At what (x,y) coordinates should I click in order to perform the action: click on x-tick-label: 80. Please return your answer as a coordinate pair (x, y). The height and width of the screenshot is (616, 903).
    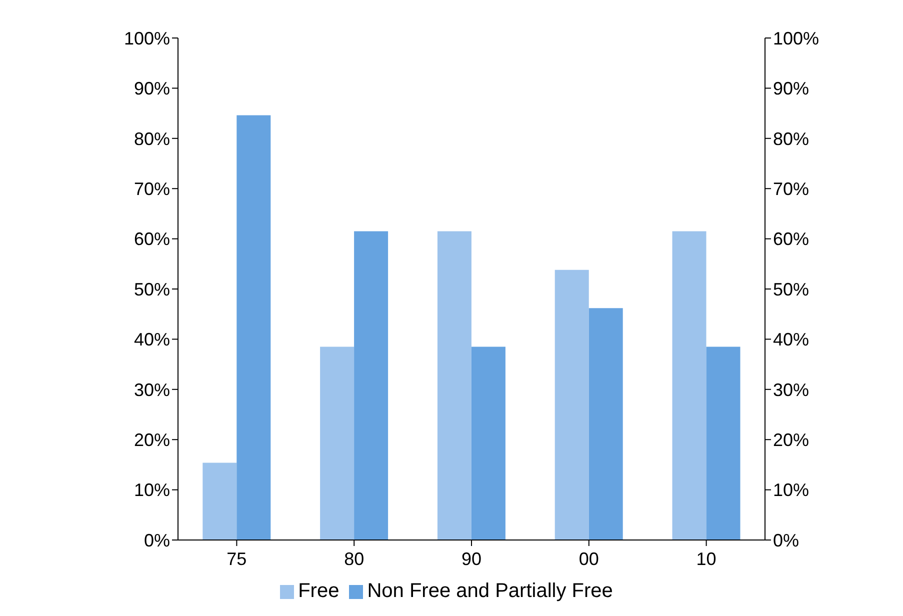
    Looking at the image, I should click on (354, 558).